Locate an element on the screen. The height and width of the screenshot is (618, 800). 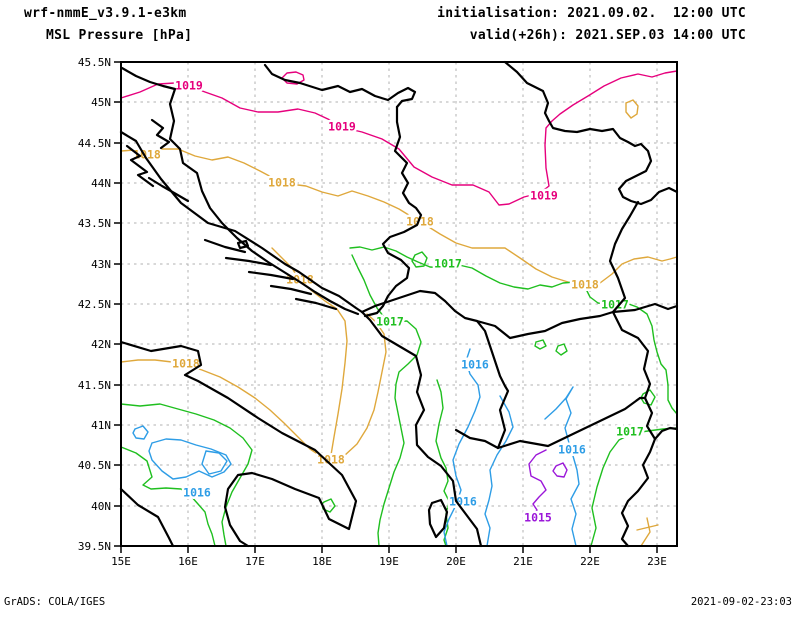
field-title: MSL Pressure [hPa] is located at coordinates (119, 35).